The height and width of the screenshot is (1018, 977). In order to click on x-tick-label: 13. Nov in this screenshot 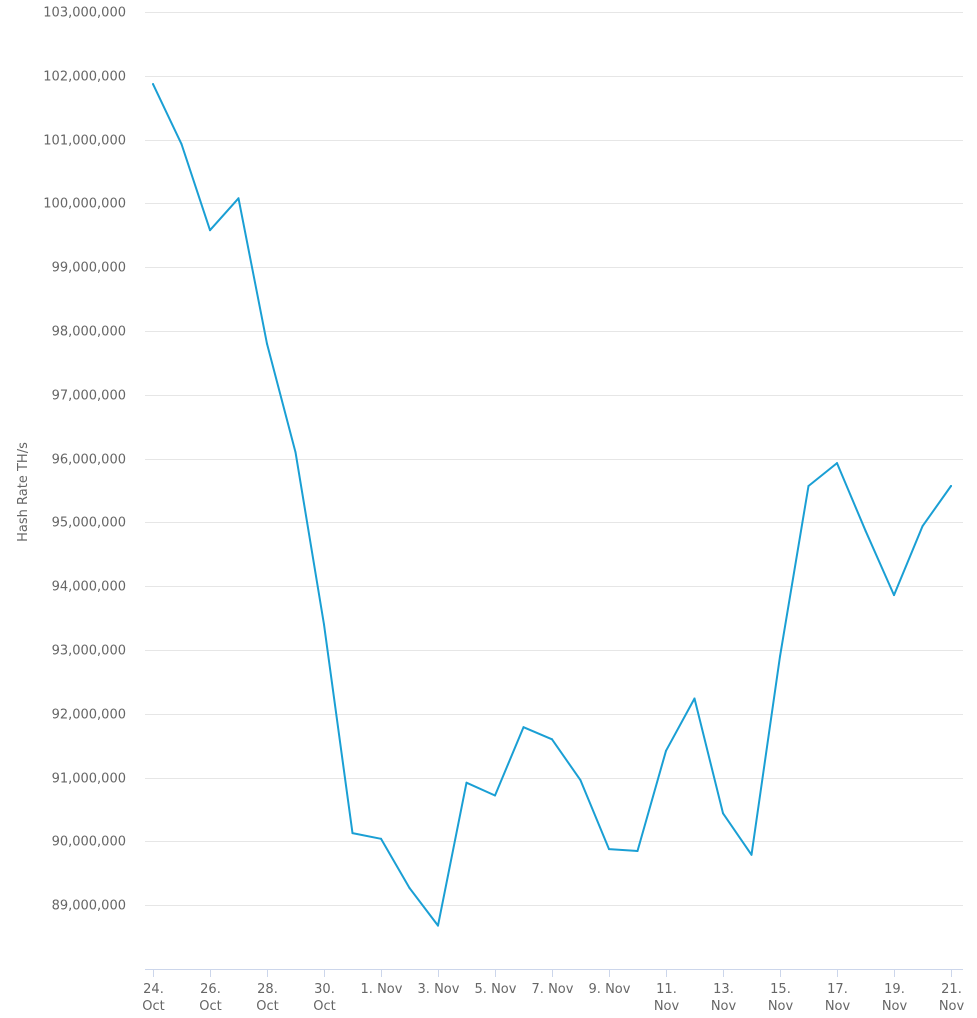, I will do `click(724, 998)`.